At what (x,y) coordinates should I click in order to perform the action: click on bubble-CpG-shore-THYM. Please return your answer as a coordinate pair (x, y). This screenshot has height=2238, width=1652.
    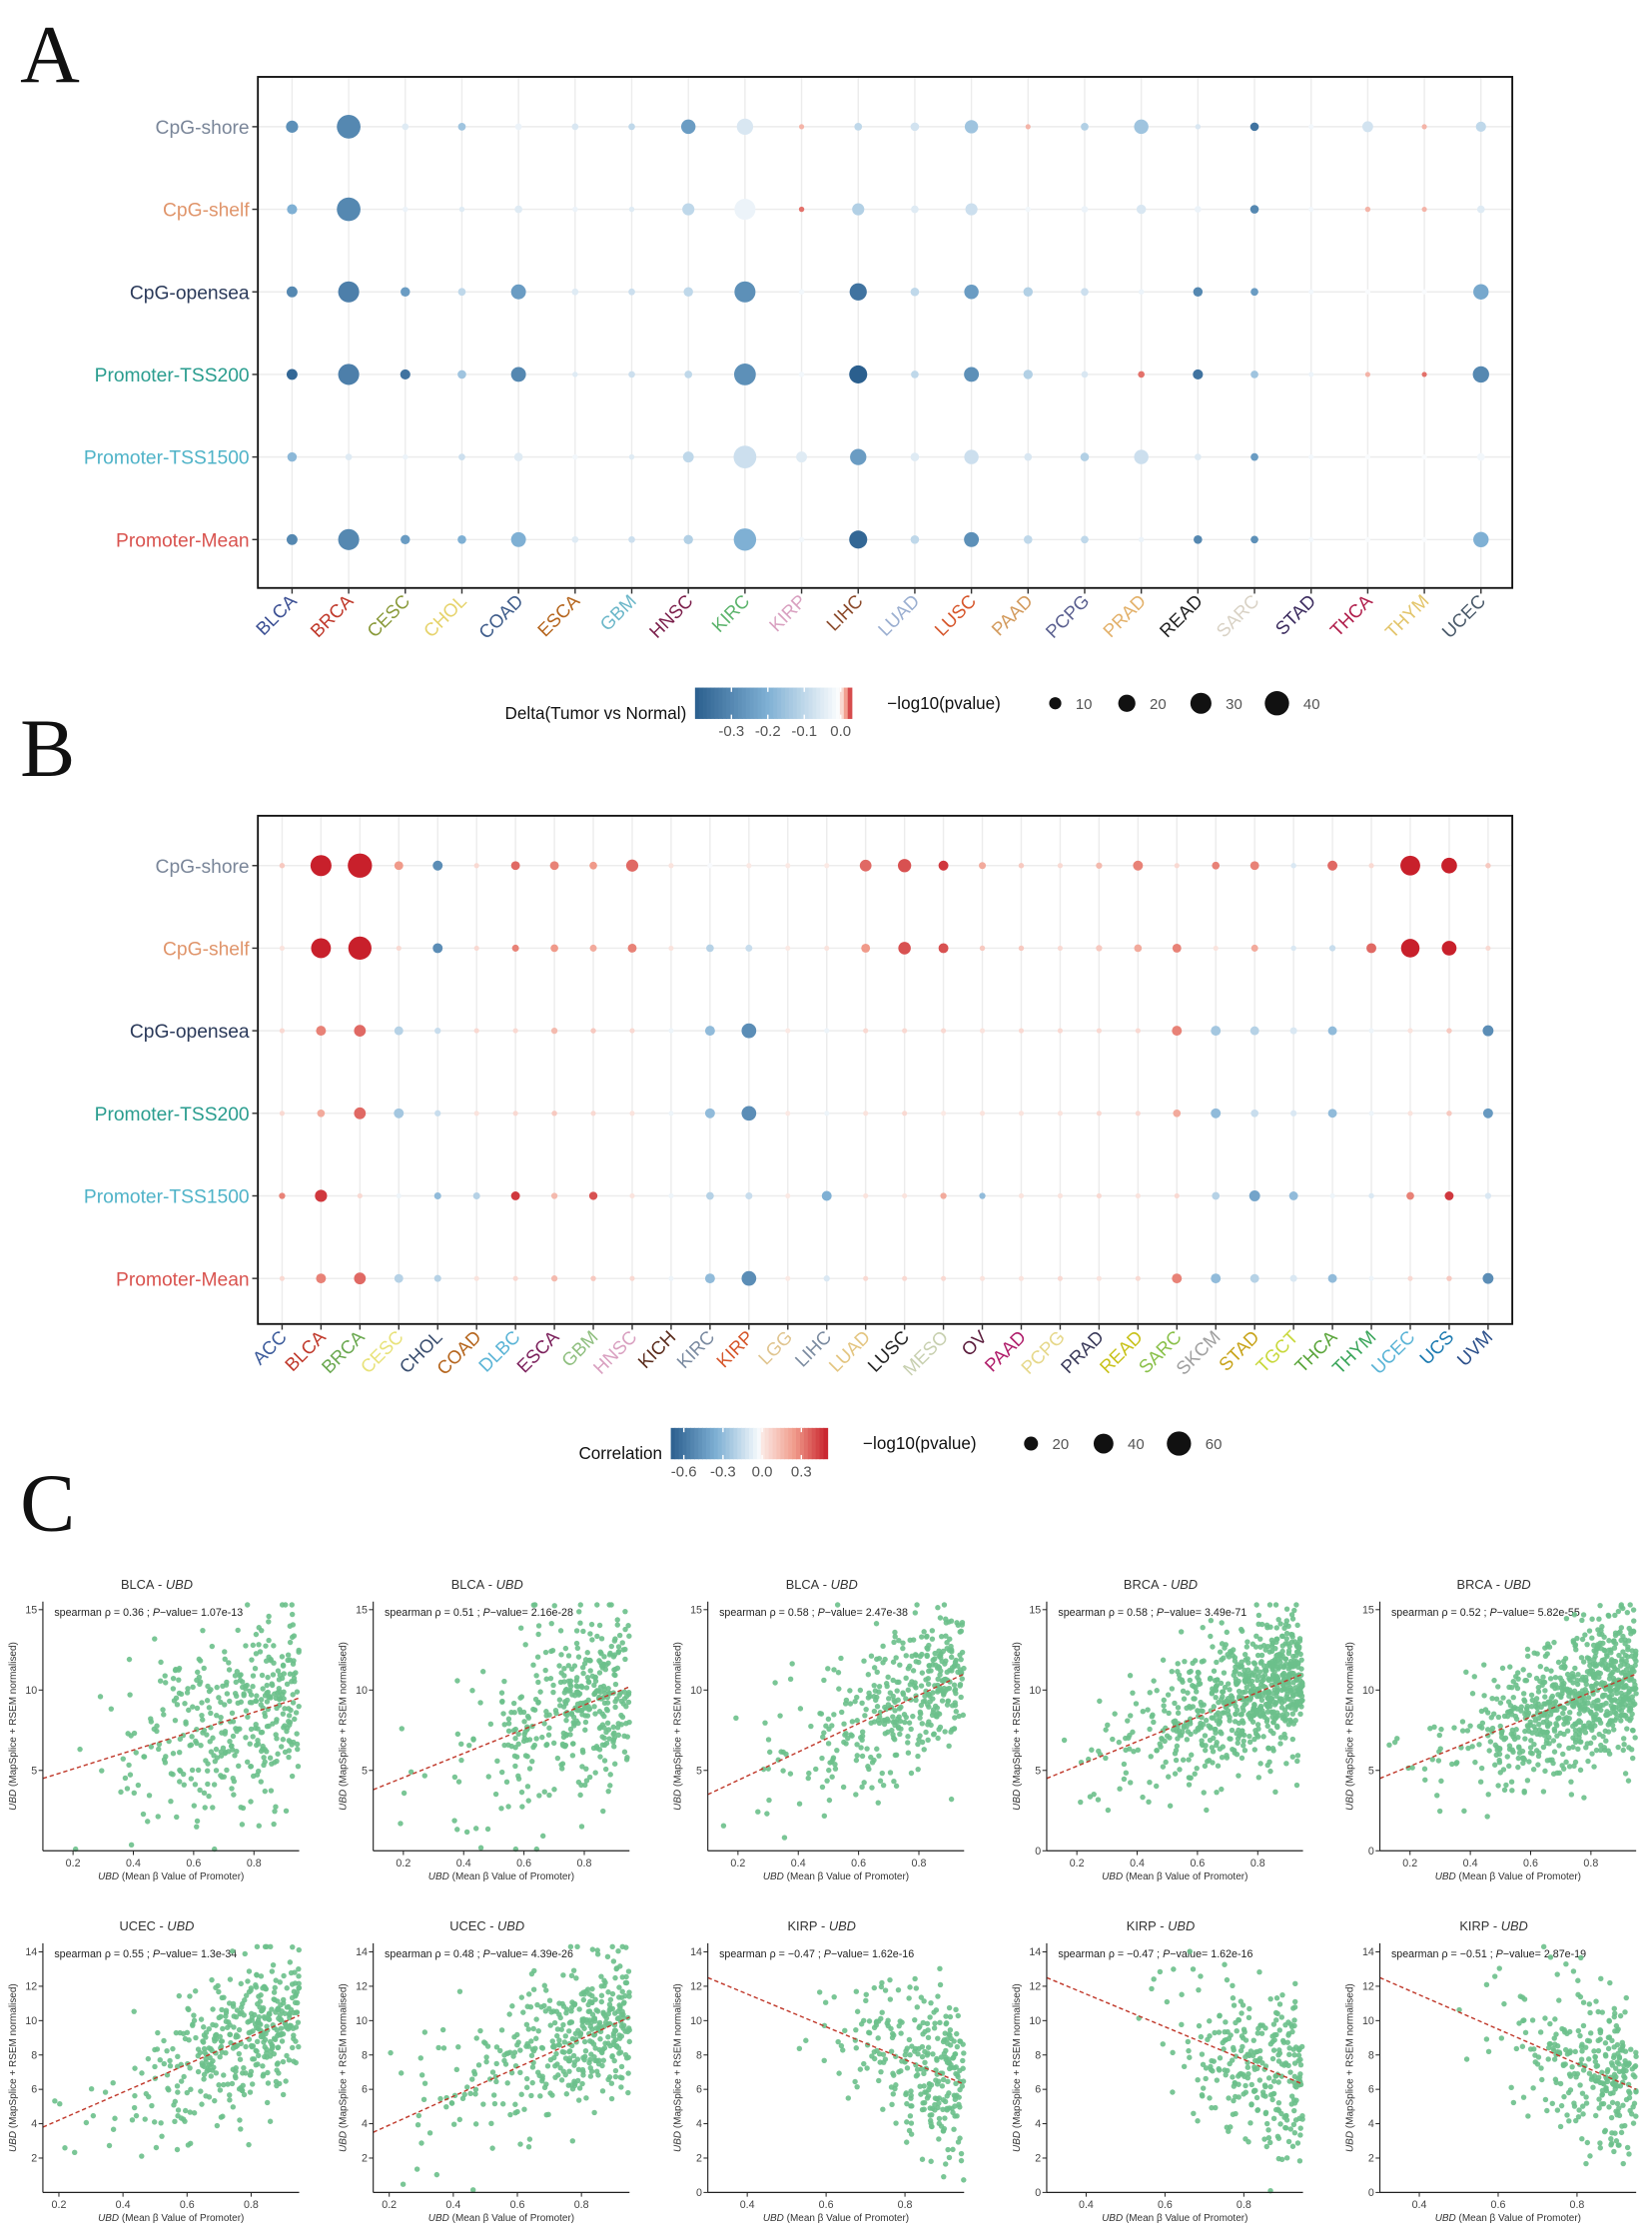
    Looking at the image, I should click on (1371, 866).